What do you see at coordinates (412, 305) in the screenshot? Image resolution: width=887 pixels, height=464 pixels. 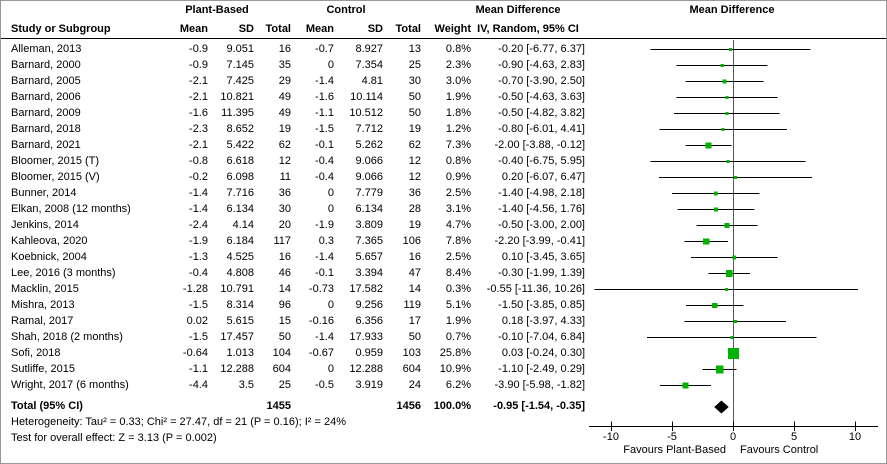 I see `c-total-value: 119` at bounding box center [412, 305].